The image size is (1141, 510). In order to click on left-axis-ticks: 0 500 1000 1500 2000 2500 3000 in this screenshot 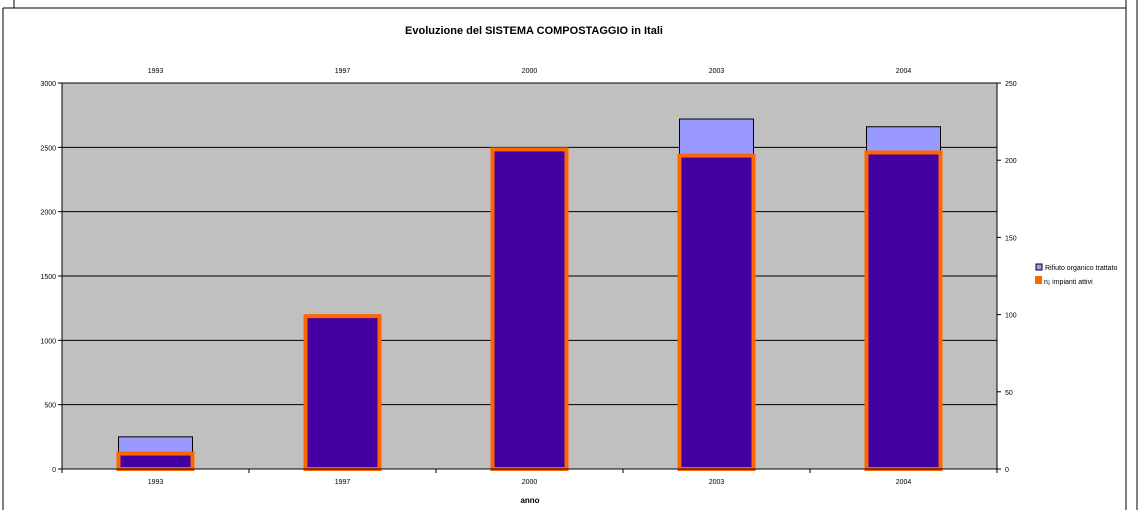, I will do `click(51, 277)`.